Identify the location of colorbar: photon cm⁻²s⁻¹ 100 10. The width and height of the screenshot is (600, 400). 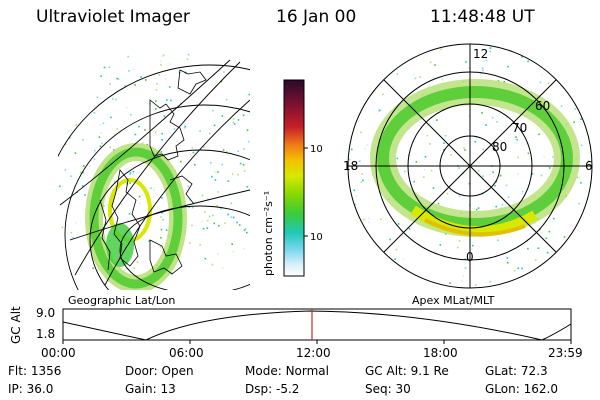
(292, 178).